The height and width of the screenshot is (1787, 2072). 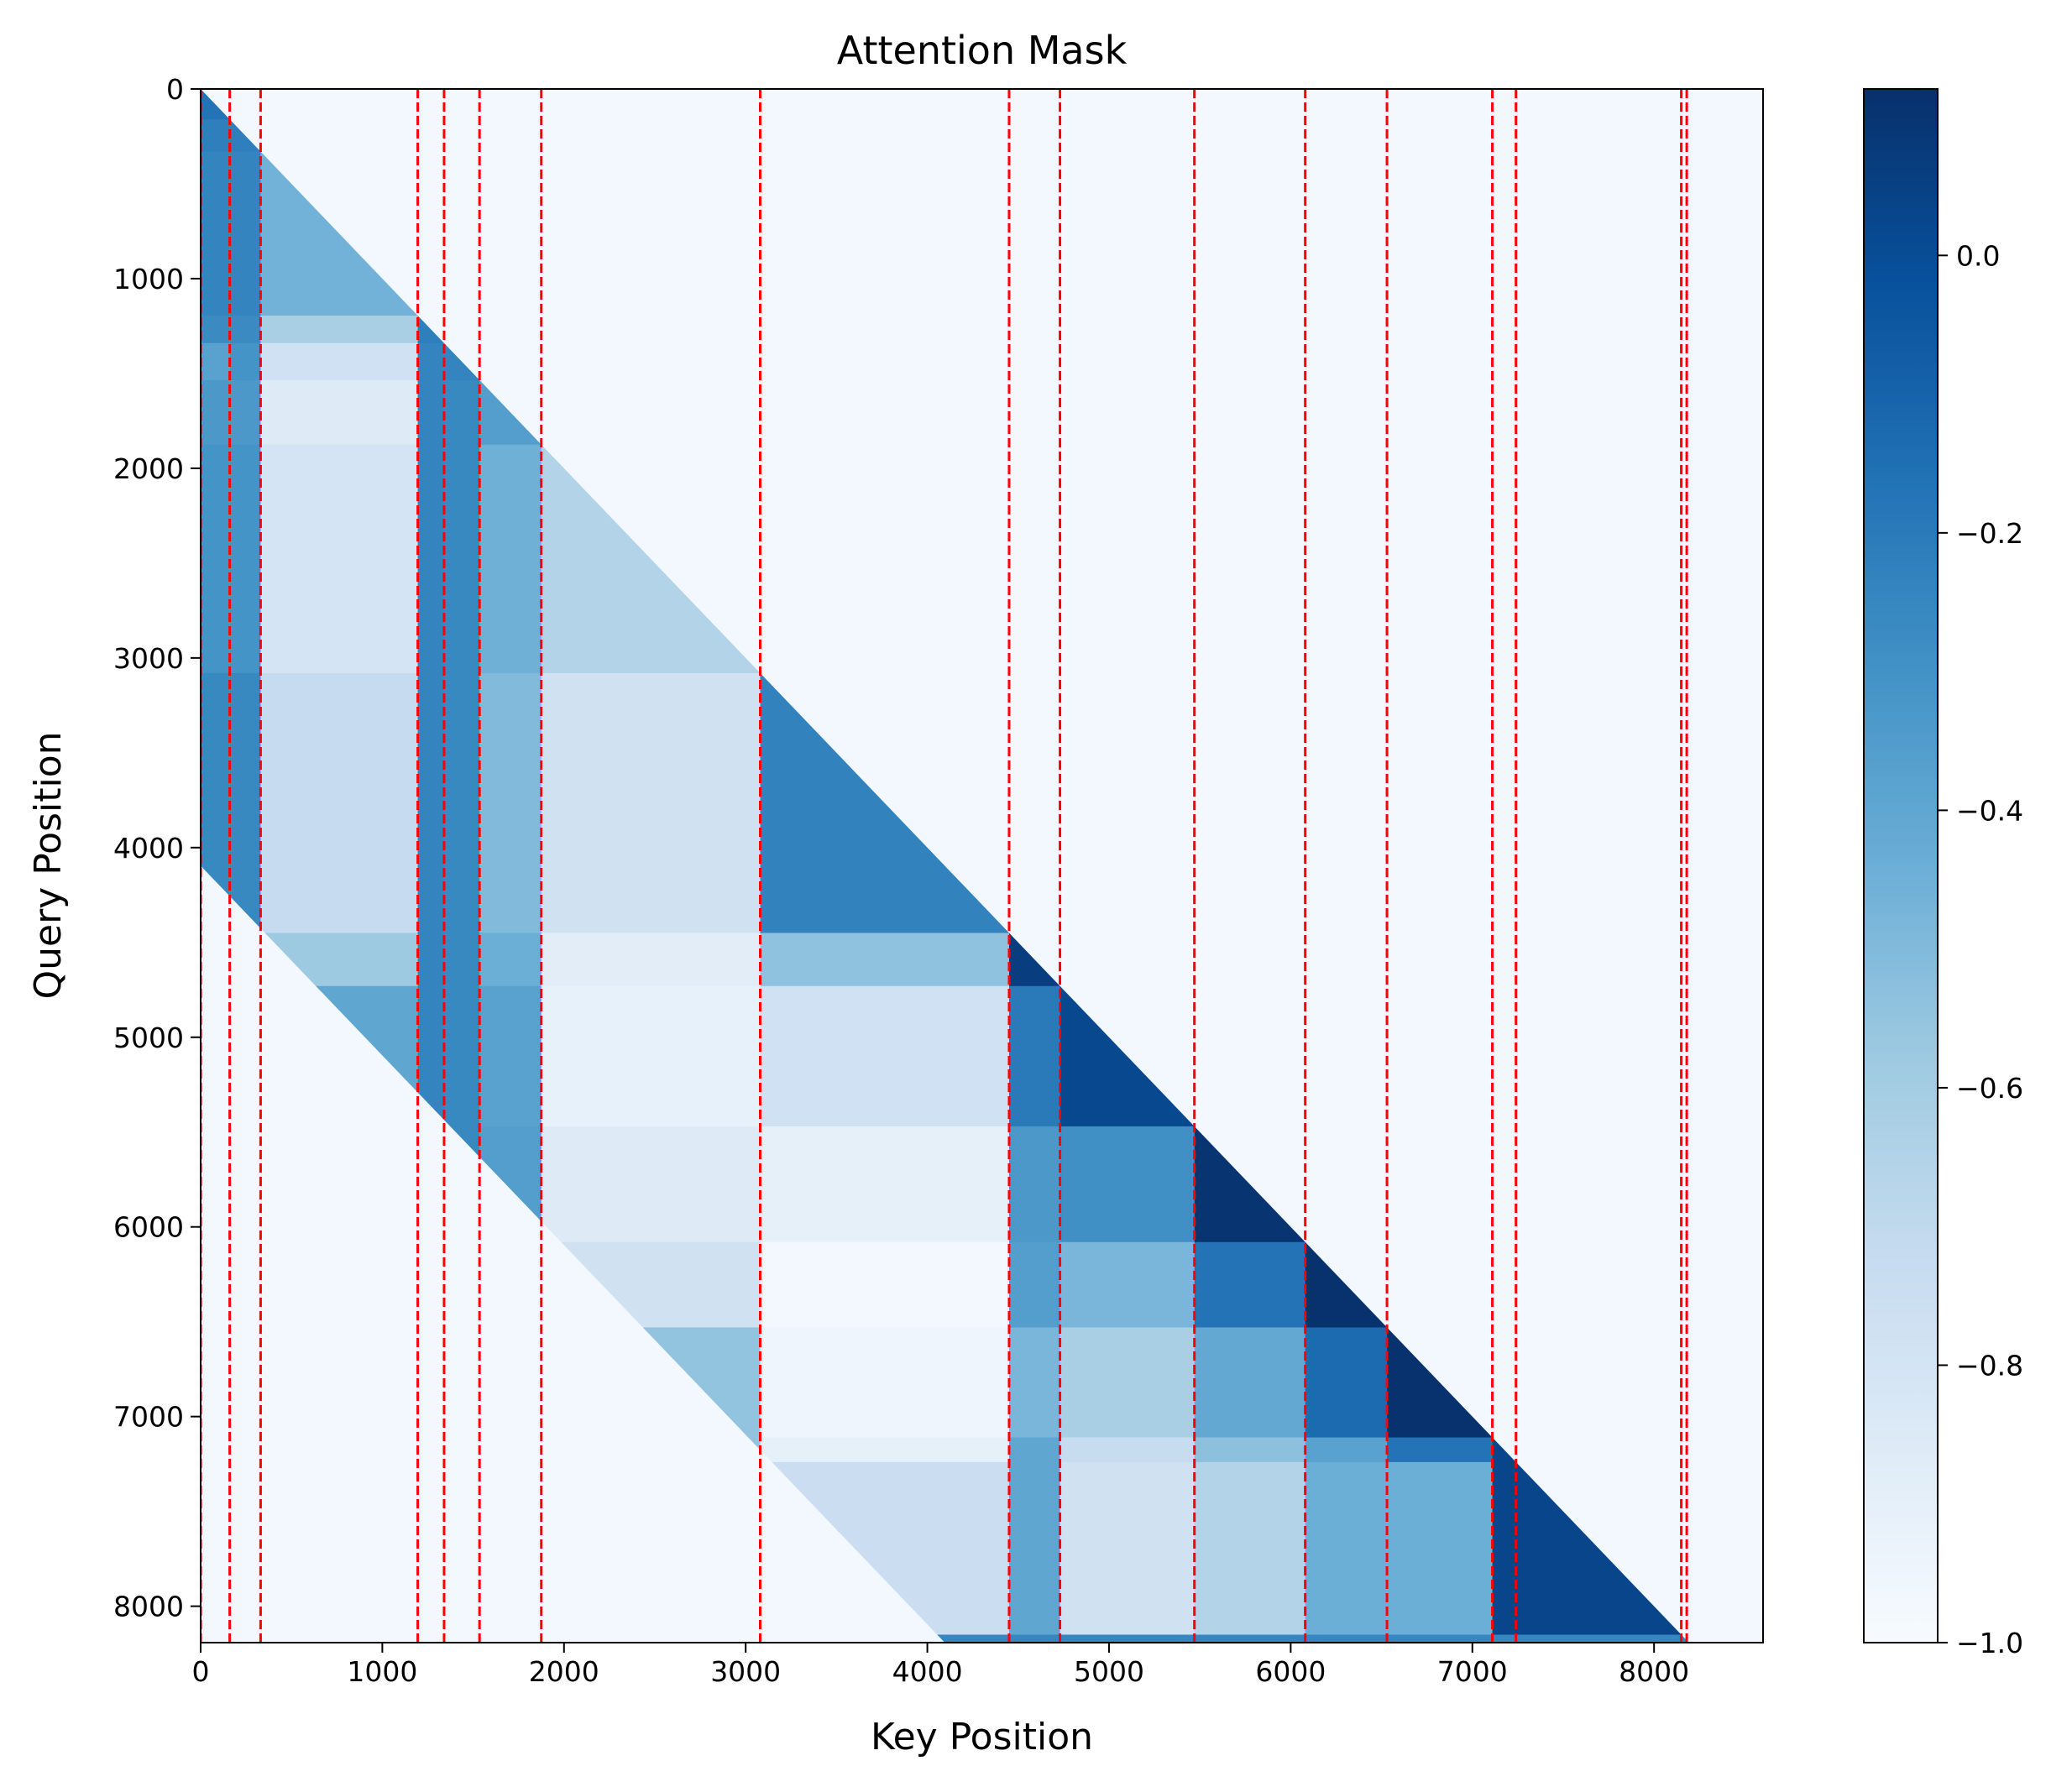 I want to click on y-tick-label: 7000, so click(x=148, y=1417).